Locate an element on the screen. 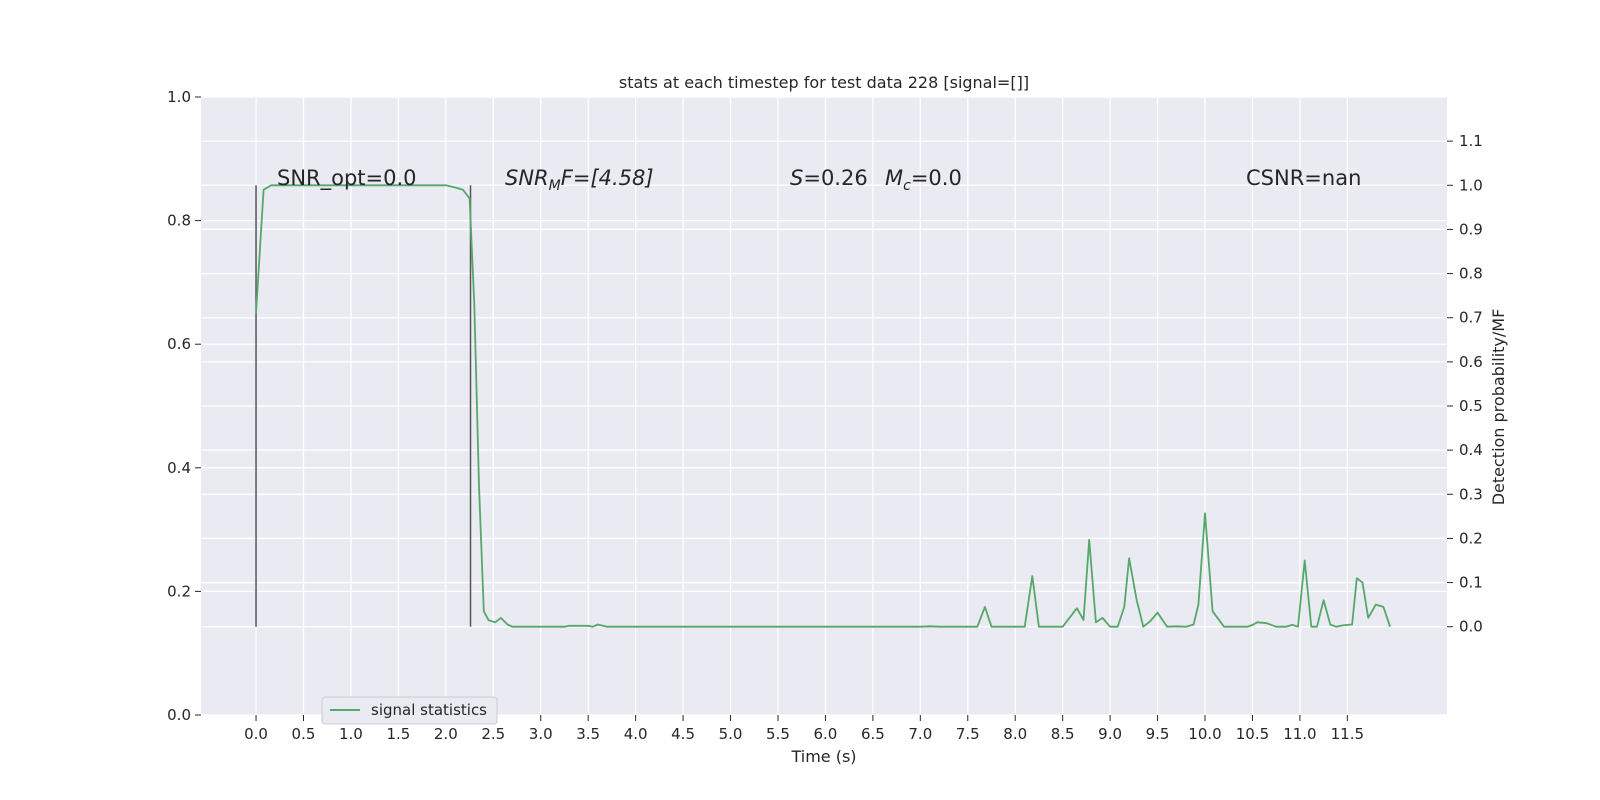  x-axis-label: Time (s) is located at coordinates (823, 756).